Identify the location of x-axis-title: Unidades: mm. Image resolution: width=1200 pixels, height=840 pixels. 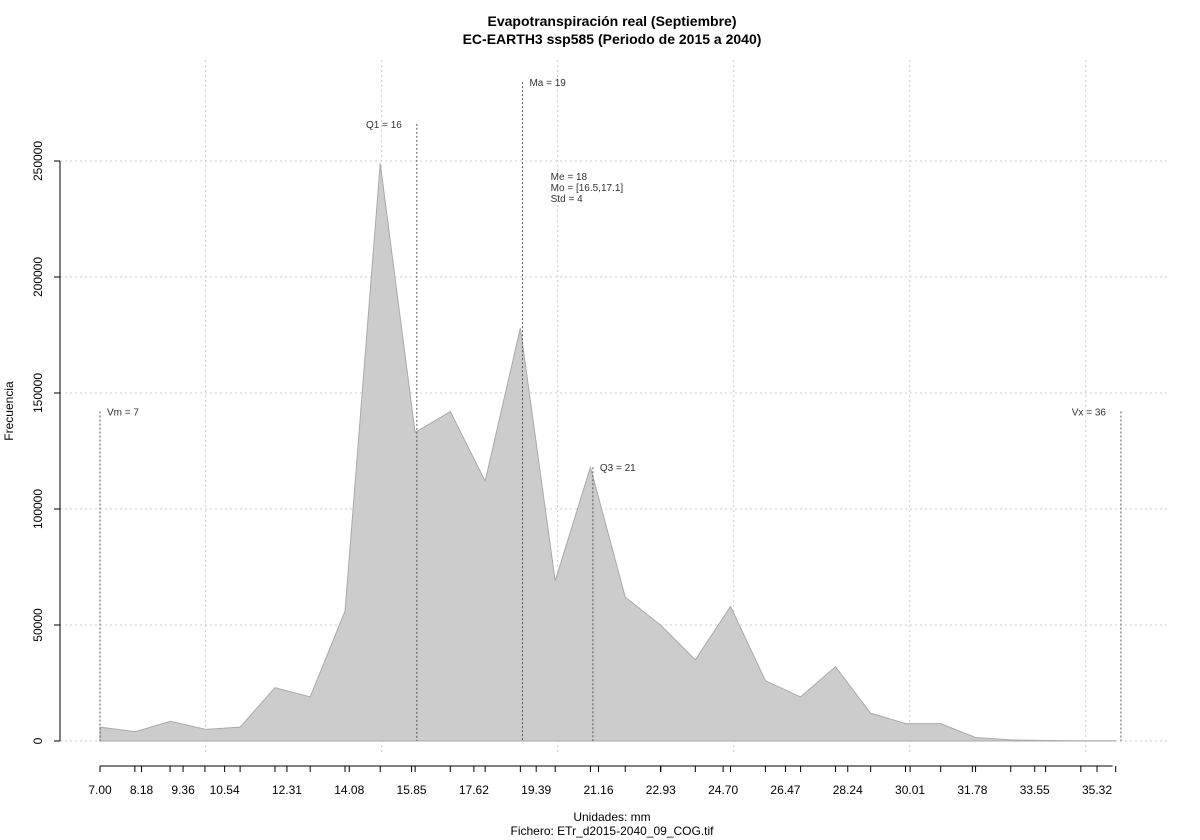
(611, 817).